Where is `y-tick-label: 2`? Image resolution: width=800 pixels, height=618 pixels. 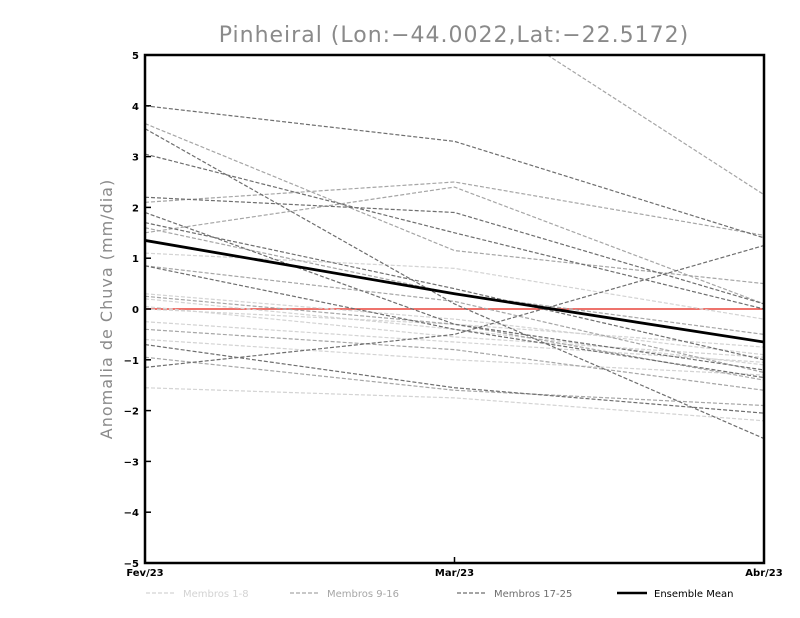
y-tick-label: 2 is located at coordinates (135, 208).